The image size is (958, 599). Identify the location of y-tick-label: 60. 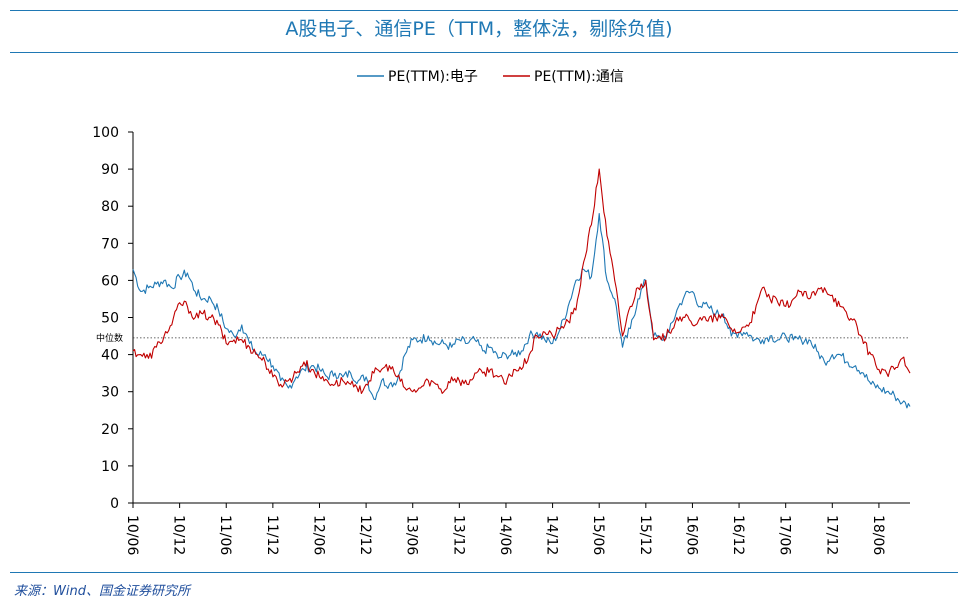
(110, 281).